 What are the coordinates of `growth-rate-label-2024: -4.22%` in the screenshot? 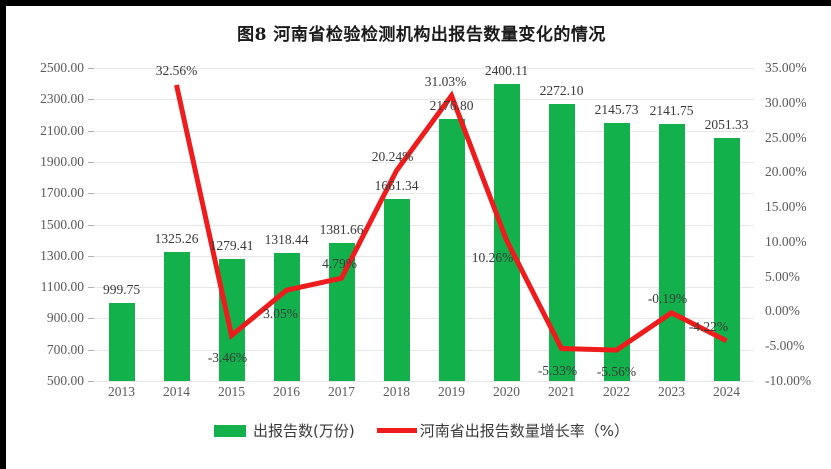 It's located at (708, 326).